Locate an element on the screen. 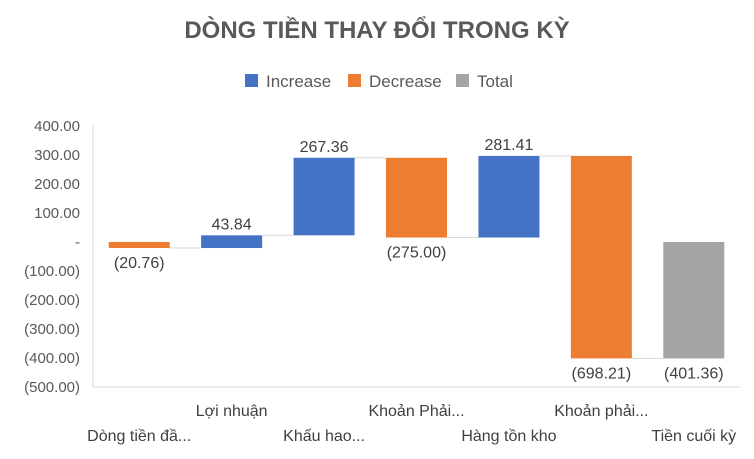 This screenshot has width=754, height=459. legend-label-decrease: Decrease is located at coordinates (405, 81).